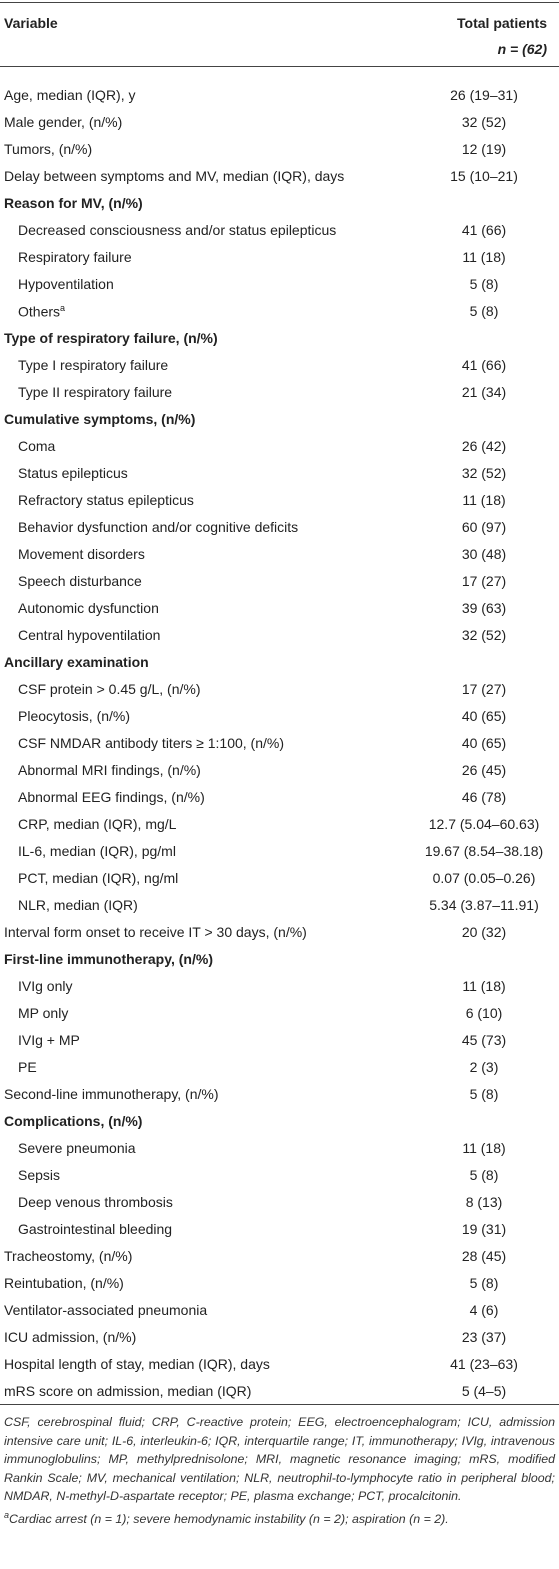 This screenshot has width=559, height=1569. What do you see at coordinates (128, 1391) in the screenshot?
I see `row-label: mRS score on admission, median (IQR)` at bounding box center [128, 1391].